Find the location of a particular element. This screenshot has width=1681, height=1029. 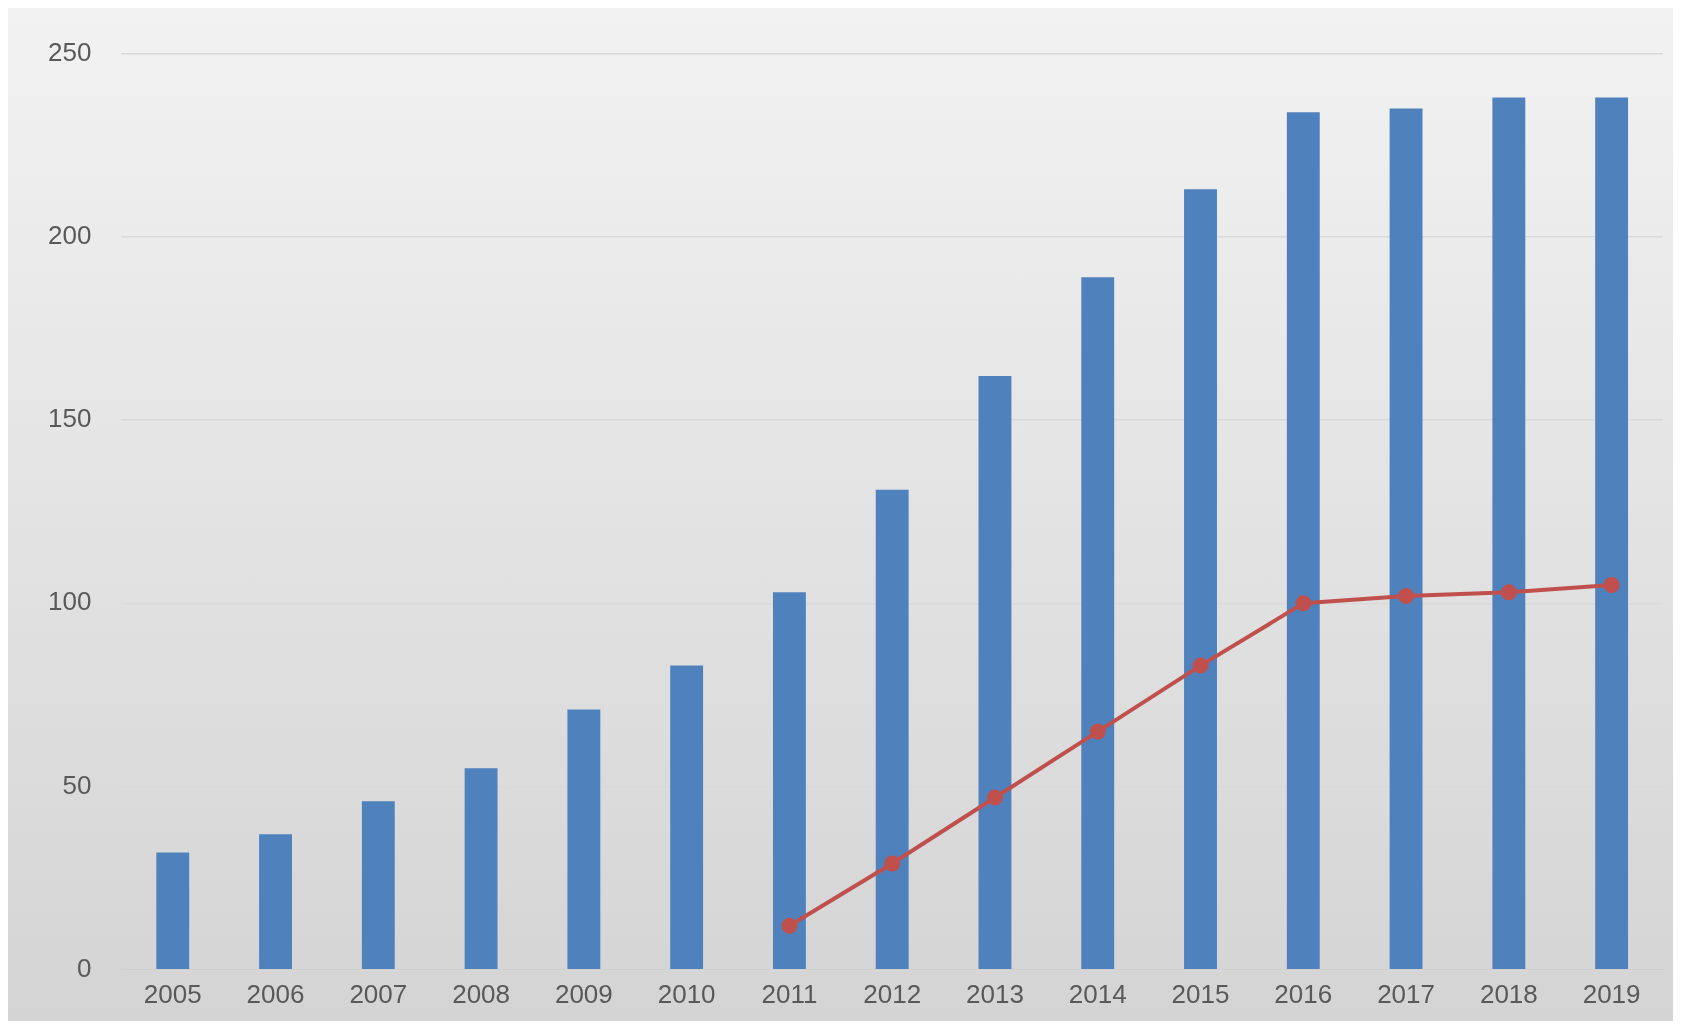

y-tick-label: 100 is located at coordinates (69, 601).